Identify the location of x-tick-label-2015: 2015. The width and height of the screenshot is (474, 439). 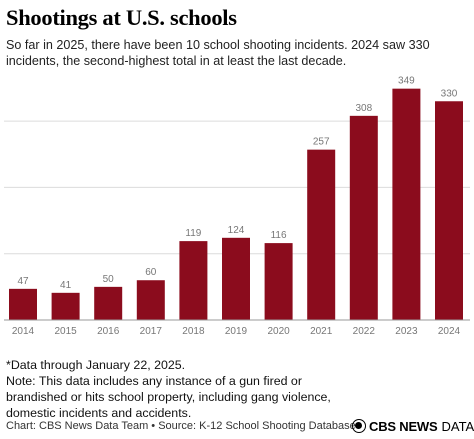
(65, 331).